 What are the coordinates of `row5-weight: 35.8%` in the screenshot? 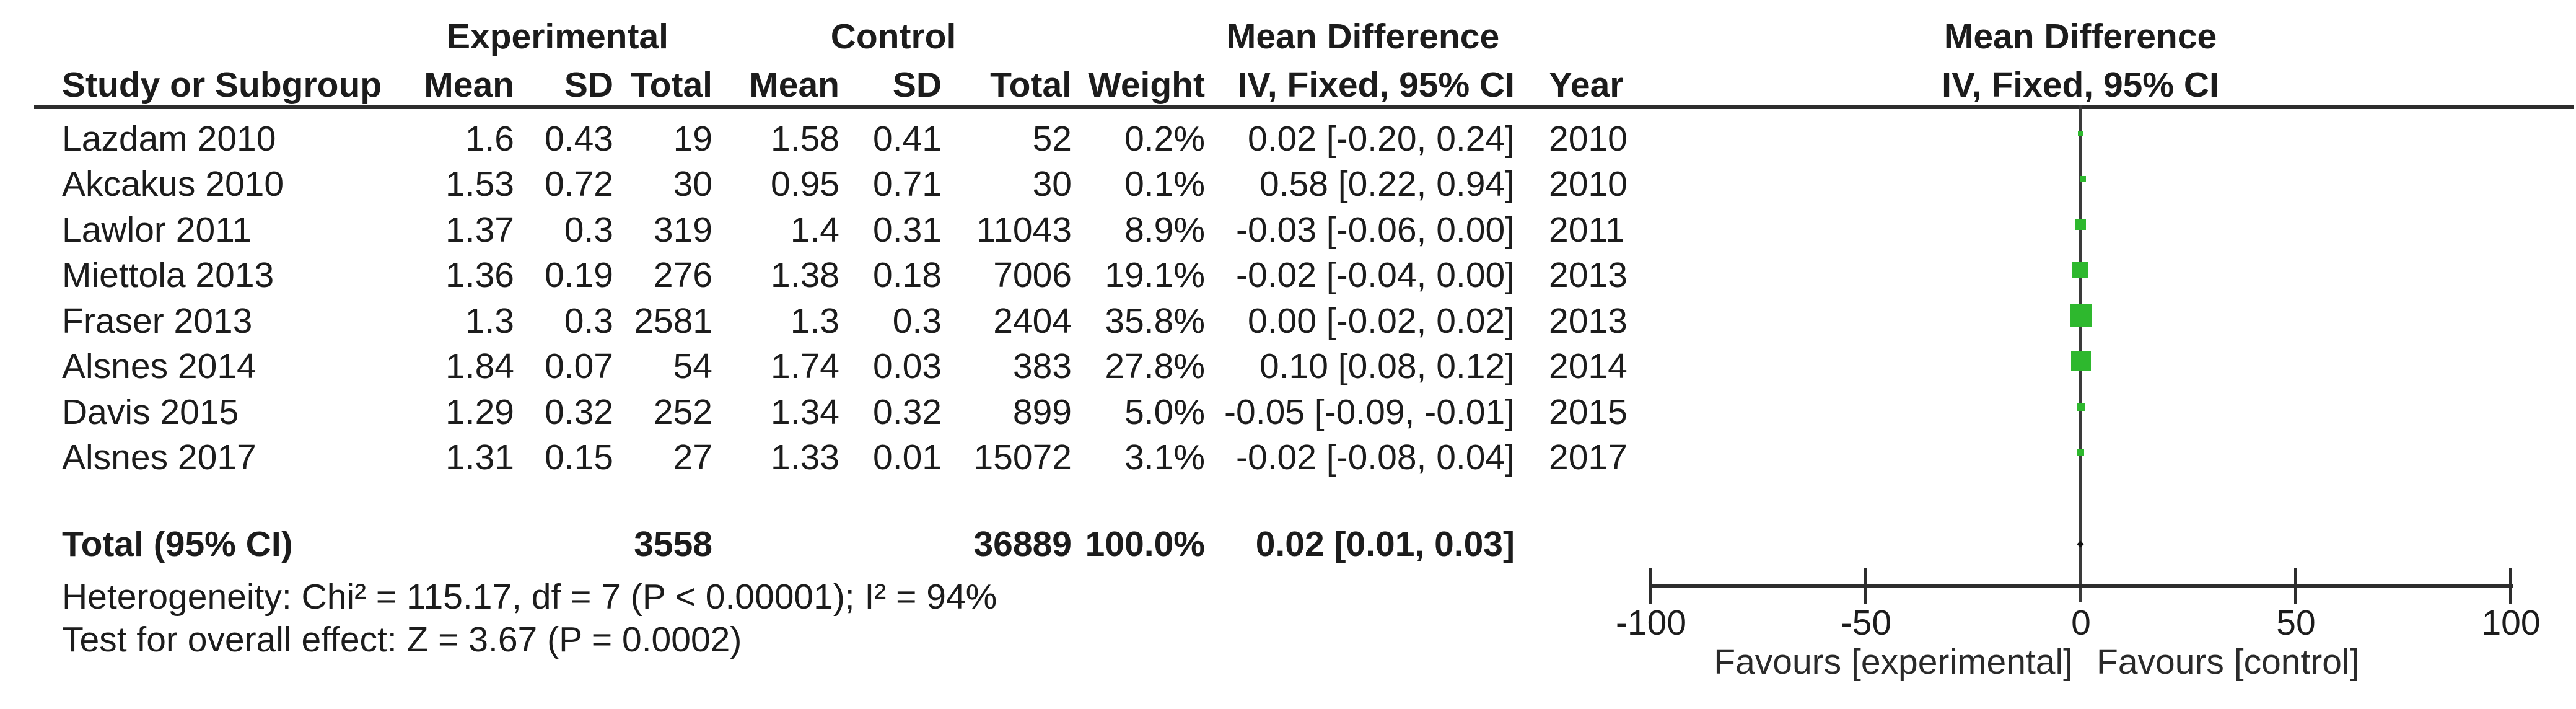 It's located at (1155, 321).